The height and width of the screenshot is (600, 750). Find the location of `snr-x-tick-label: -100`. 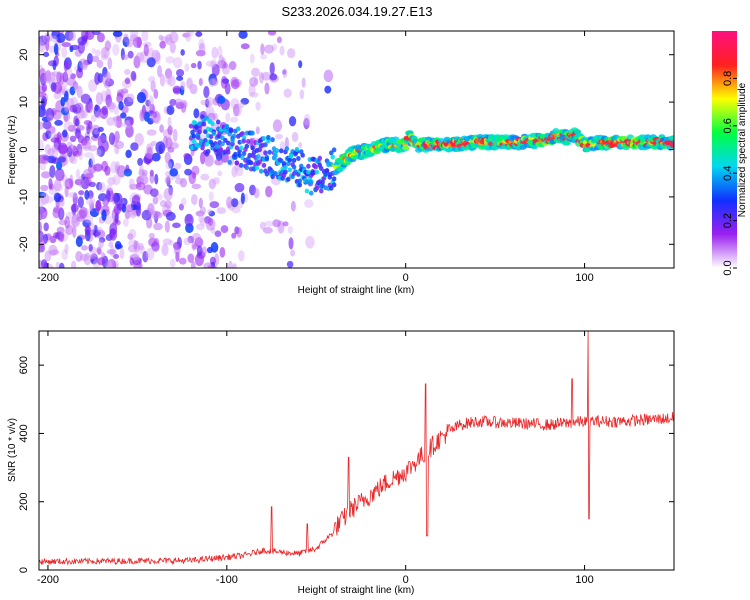

snr-x-tick-label: -100 is located at coordinates (227, 580).